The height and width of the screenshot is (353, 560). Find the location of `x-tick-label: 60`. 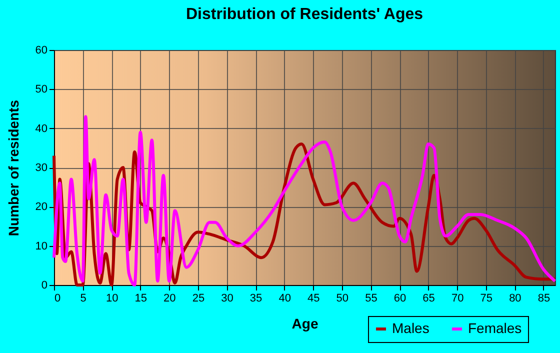

x-tick-label: 60 is located at coordinates (400, 298).